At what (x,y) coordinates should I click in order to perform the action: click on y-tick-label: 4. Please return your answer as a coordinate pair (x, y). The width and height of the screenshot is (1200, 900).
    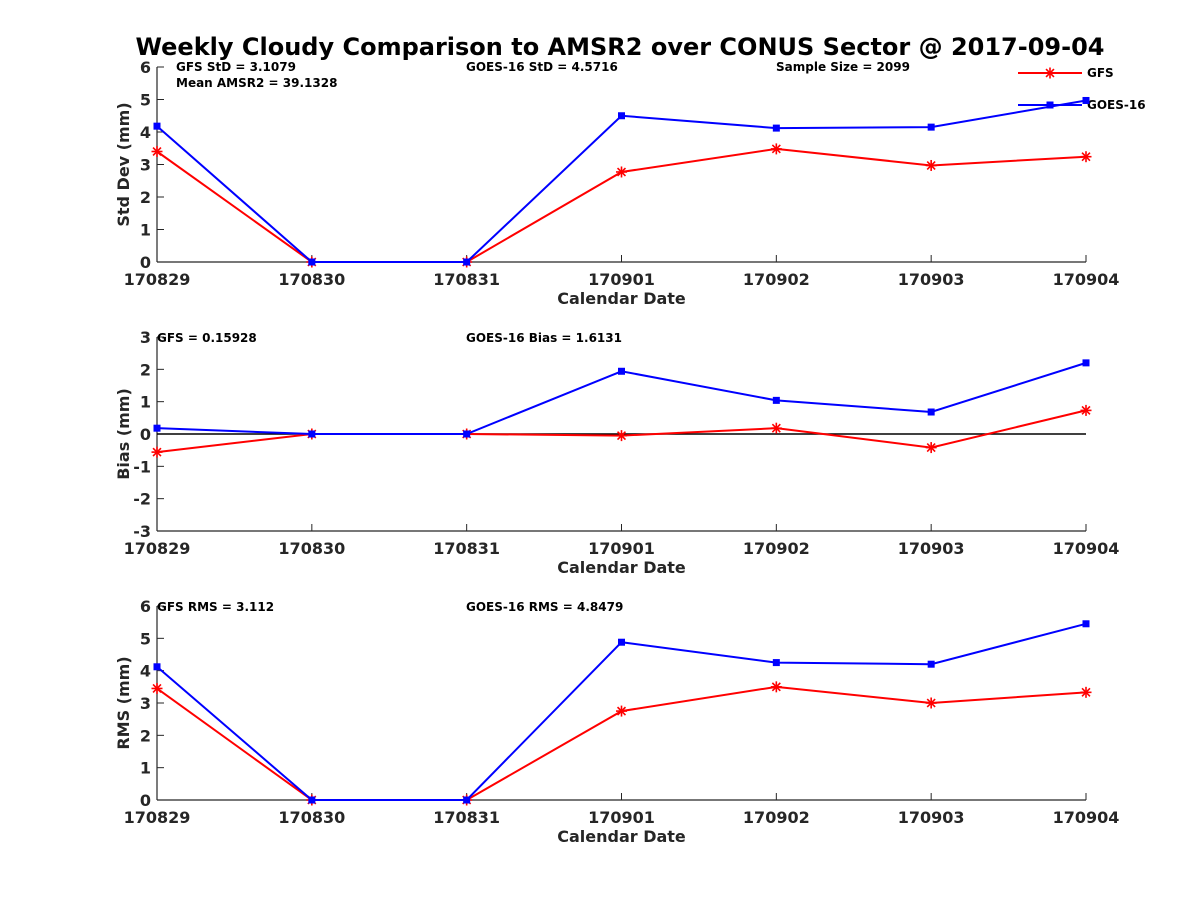
    Looking at the image, I should click on (145, 671).